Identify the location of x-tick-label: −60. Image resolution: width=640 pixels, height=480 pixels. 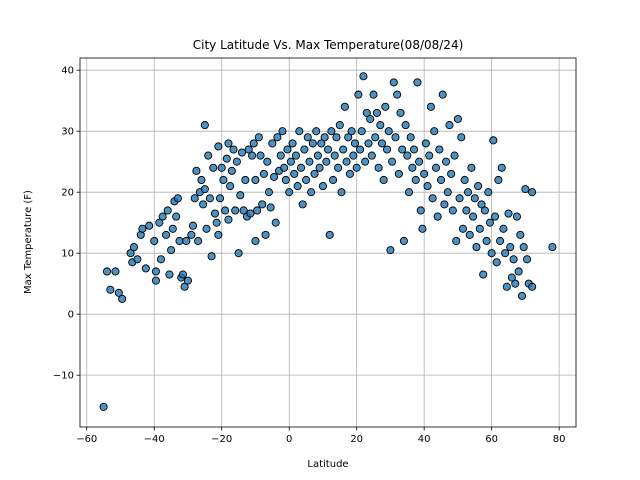
(86, 439).